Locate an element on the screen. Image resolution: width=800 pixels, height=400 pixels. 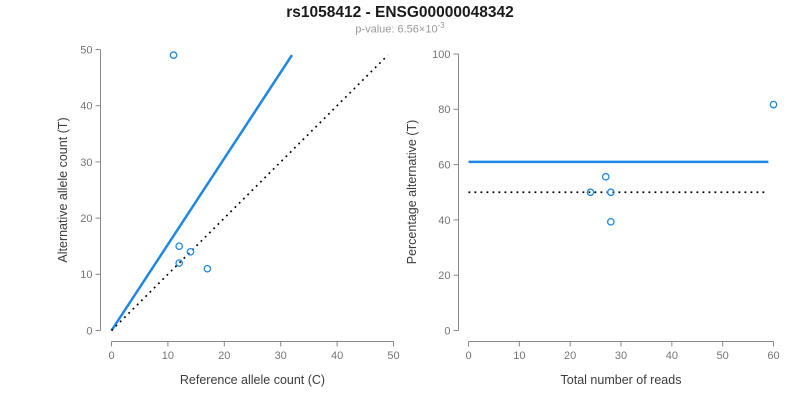
x-axis-title: Reference allele count (C) is located at coordinates (252, 380).